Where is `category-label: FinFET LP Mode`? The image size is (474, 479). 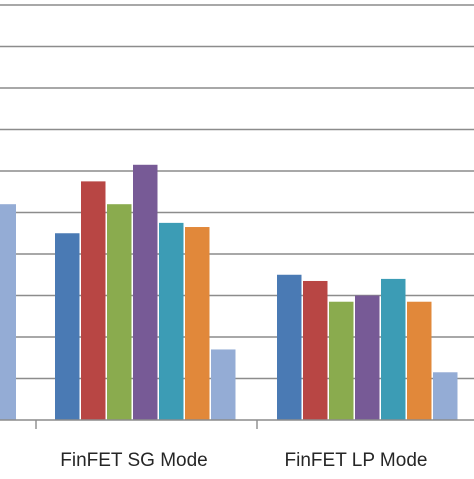
category-label: FinFET LP Mode is located at coordinates (356, 460).